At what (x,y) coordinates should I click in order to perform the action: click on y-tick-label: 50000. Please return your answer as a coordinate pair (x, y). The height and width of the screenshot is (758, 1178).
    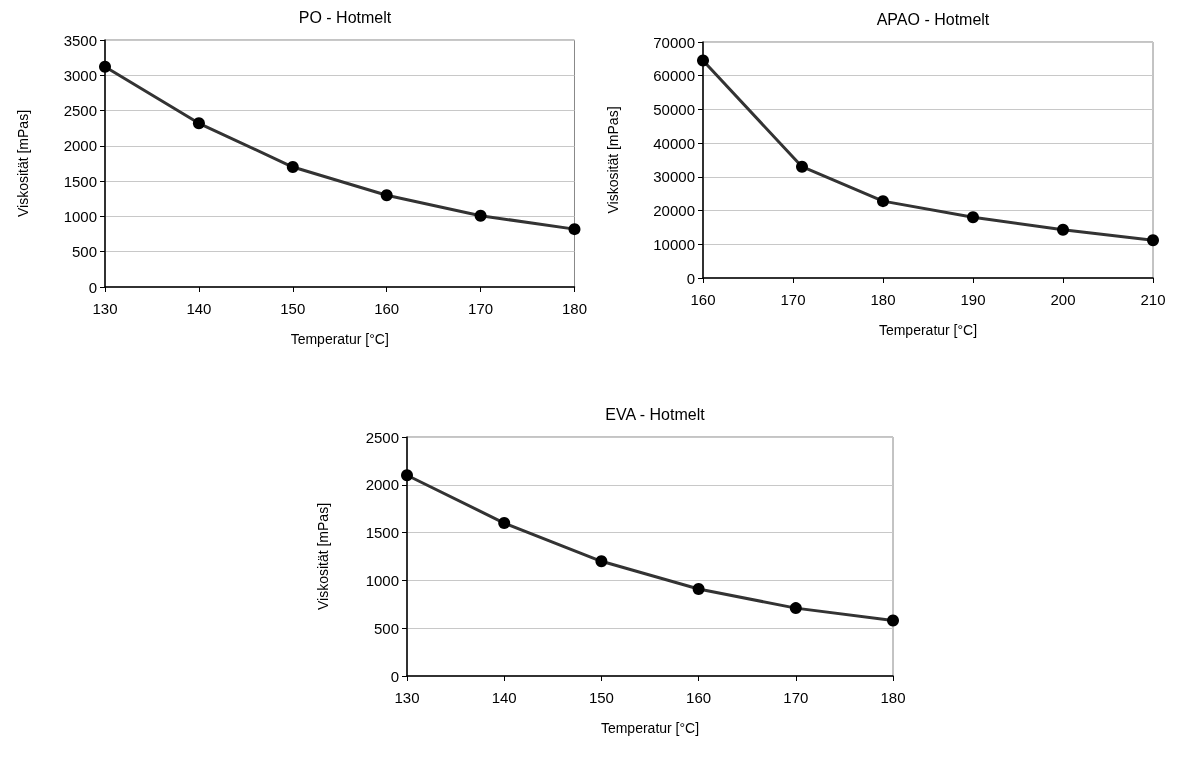
    Looking at the image, I should click on (674, 109).